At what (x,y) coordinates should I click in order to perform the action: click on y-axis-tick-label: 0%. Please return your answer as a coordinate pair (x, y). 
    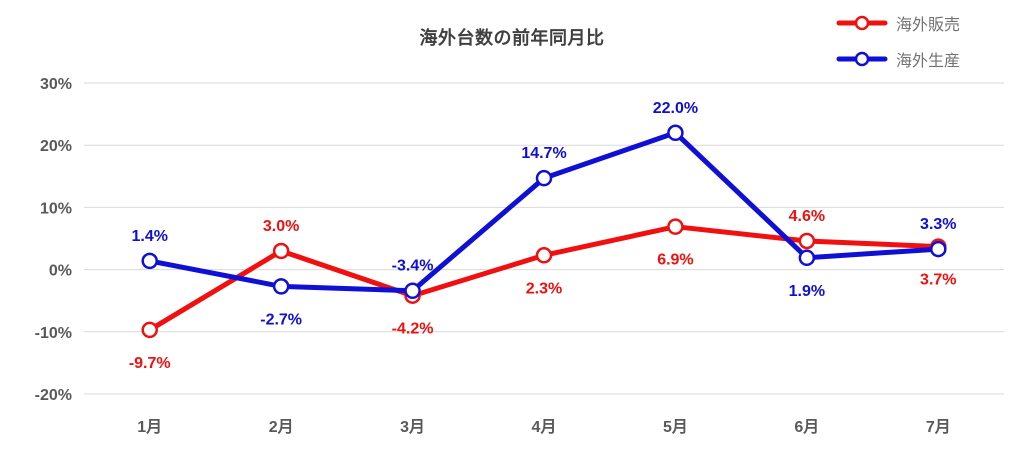
    Looking at the image, I should click on (60, 271).